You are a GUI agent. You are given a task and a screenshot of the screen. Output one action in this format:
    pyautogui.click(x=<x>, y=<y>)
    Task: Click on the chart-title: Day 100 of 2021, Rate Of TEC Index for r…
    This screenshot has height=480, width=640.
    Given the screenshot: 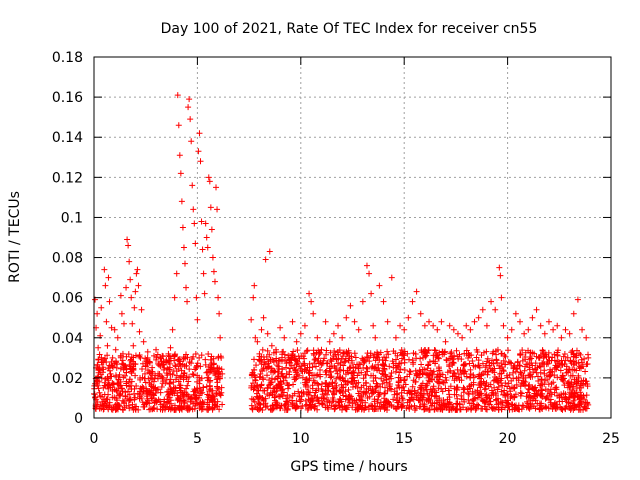 What is the action you would take?
    pyautogui.click(x=349, y=29)
    